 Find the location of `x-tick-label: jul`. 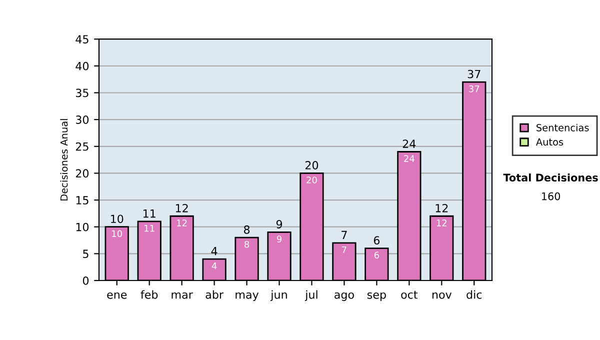

x-tick-label: jul is located at coordinates (311, 295).